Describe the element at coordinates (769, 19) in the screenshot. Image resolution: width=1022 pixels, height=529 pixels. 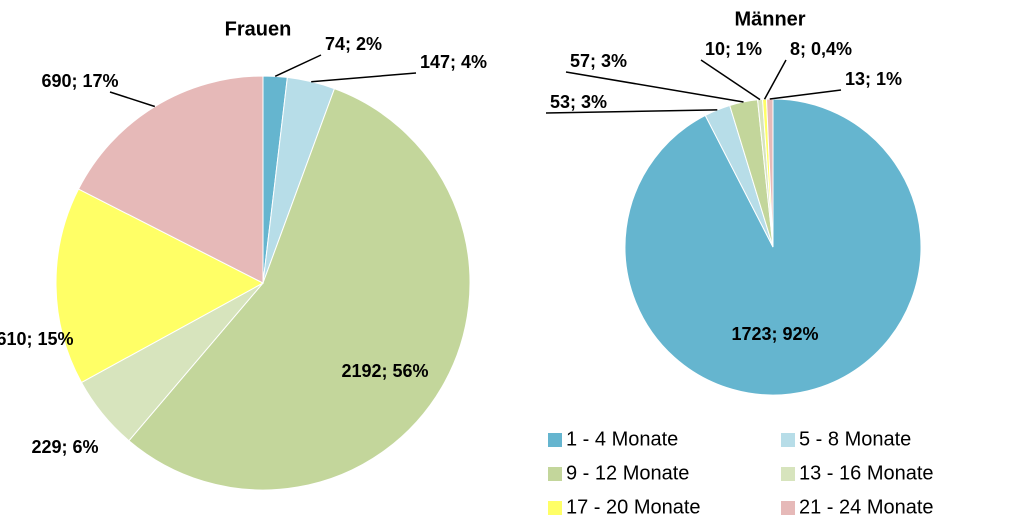
I see `chart-title: Männer` at that location.